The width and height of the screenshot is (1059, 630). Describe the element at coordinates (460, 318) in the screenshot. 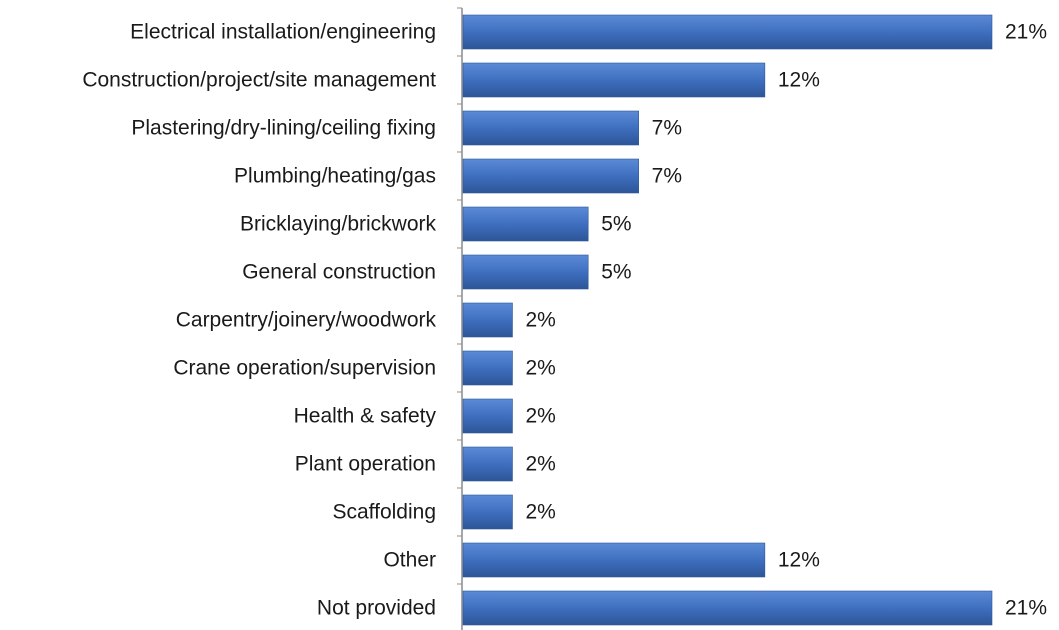

I see `axis-layer` at that location.